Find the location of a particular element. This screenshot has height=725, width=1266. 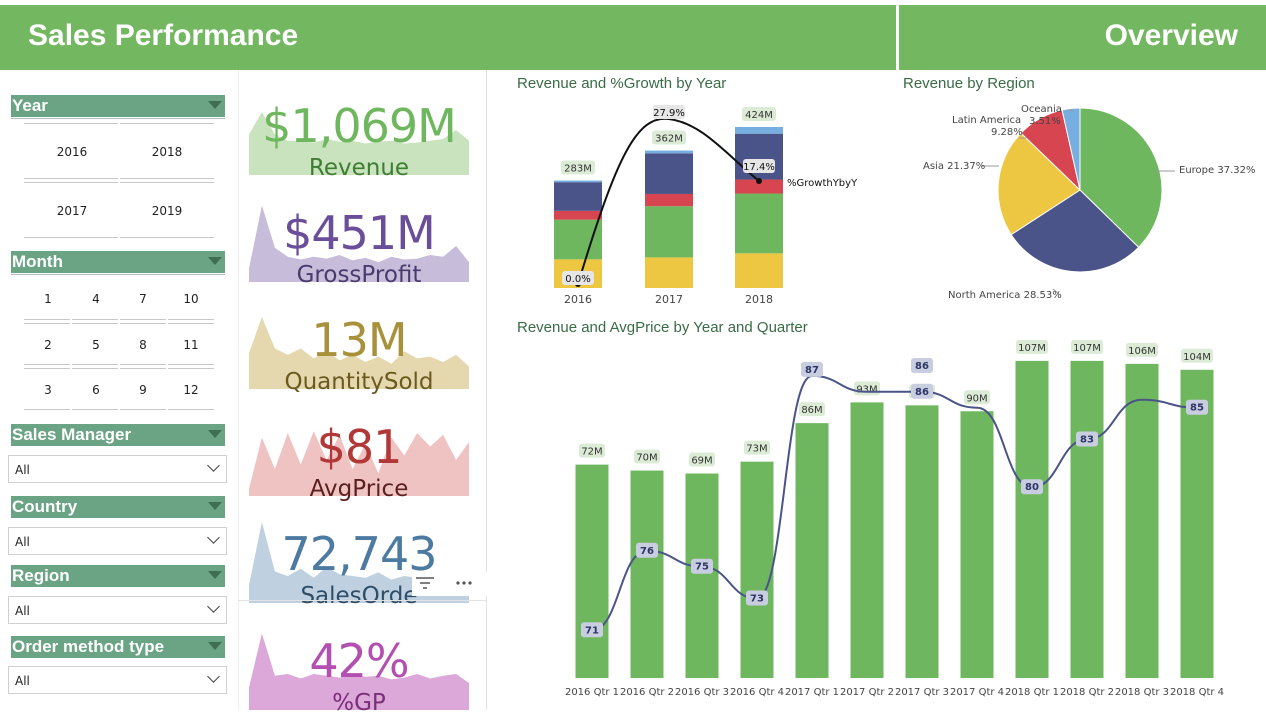

year-tile-2017: 2017 is located at coordinates (72, 211).